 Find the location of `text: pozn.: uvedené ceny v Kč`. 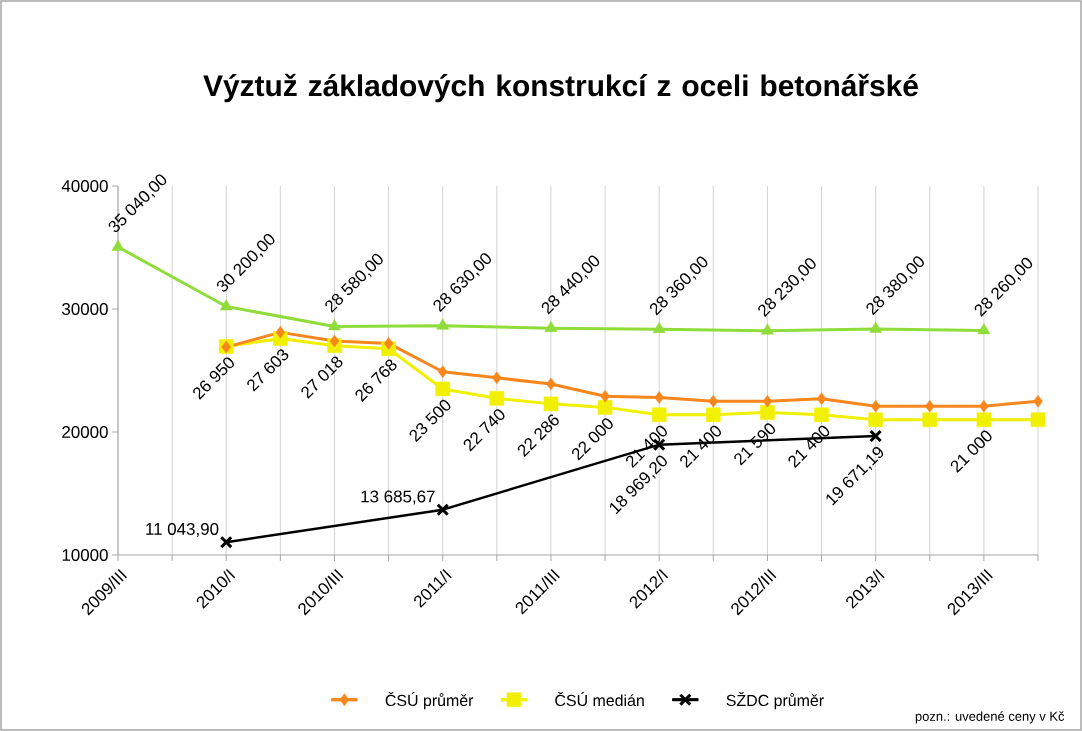

text: pozn.: uvedené ceny v Kč is located at coordinates (990, 717).